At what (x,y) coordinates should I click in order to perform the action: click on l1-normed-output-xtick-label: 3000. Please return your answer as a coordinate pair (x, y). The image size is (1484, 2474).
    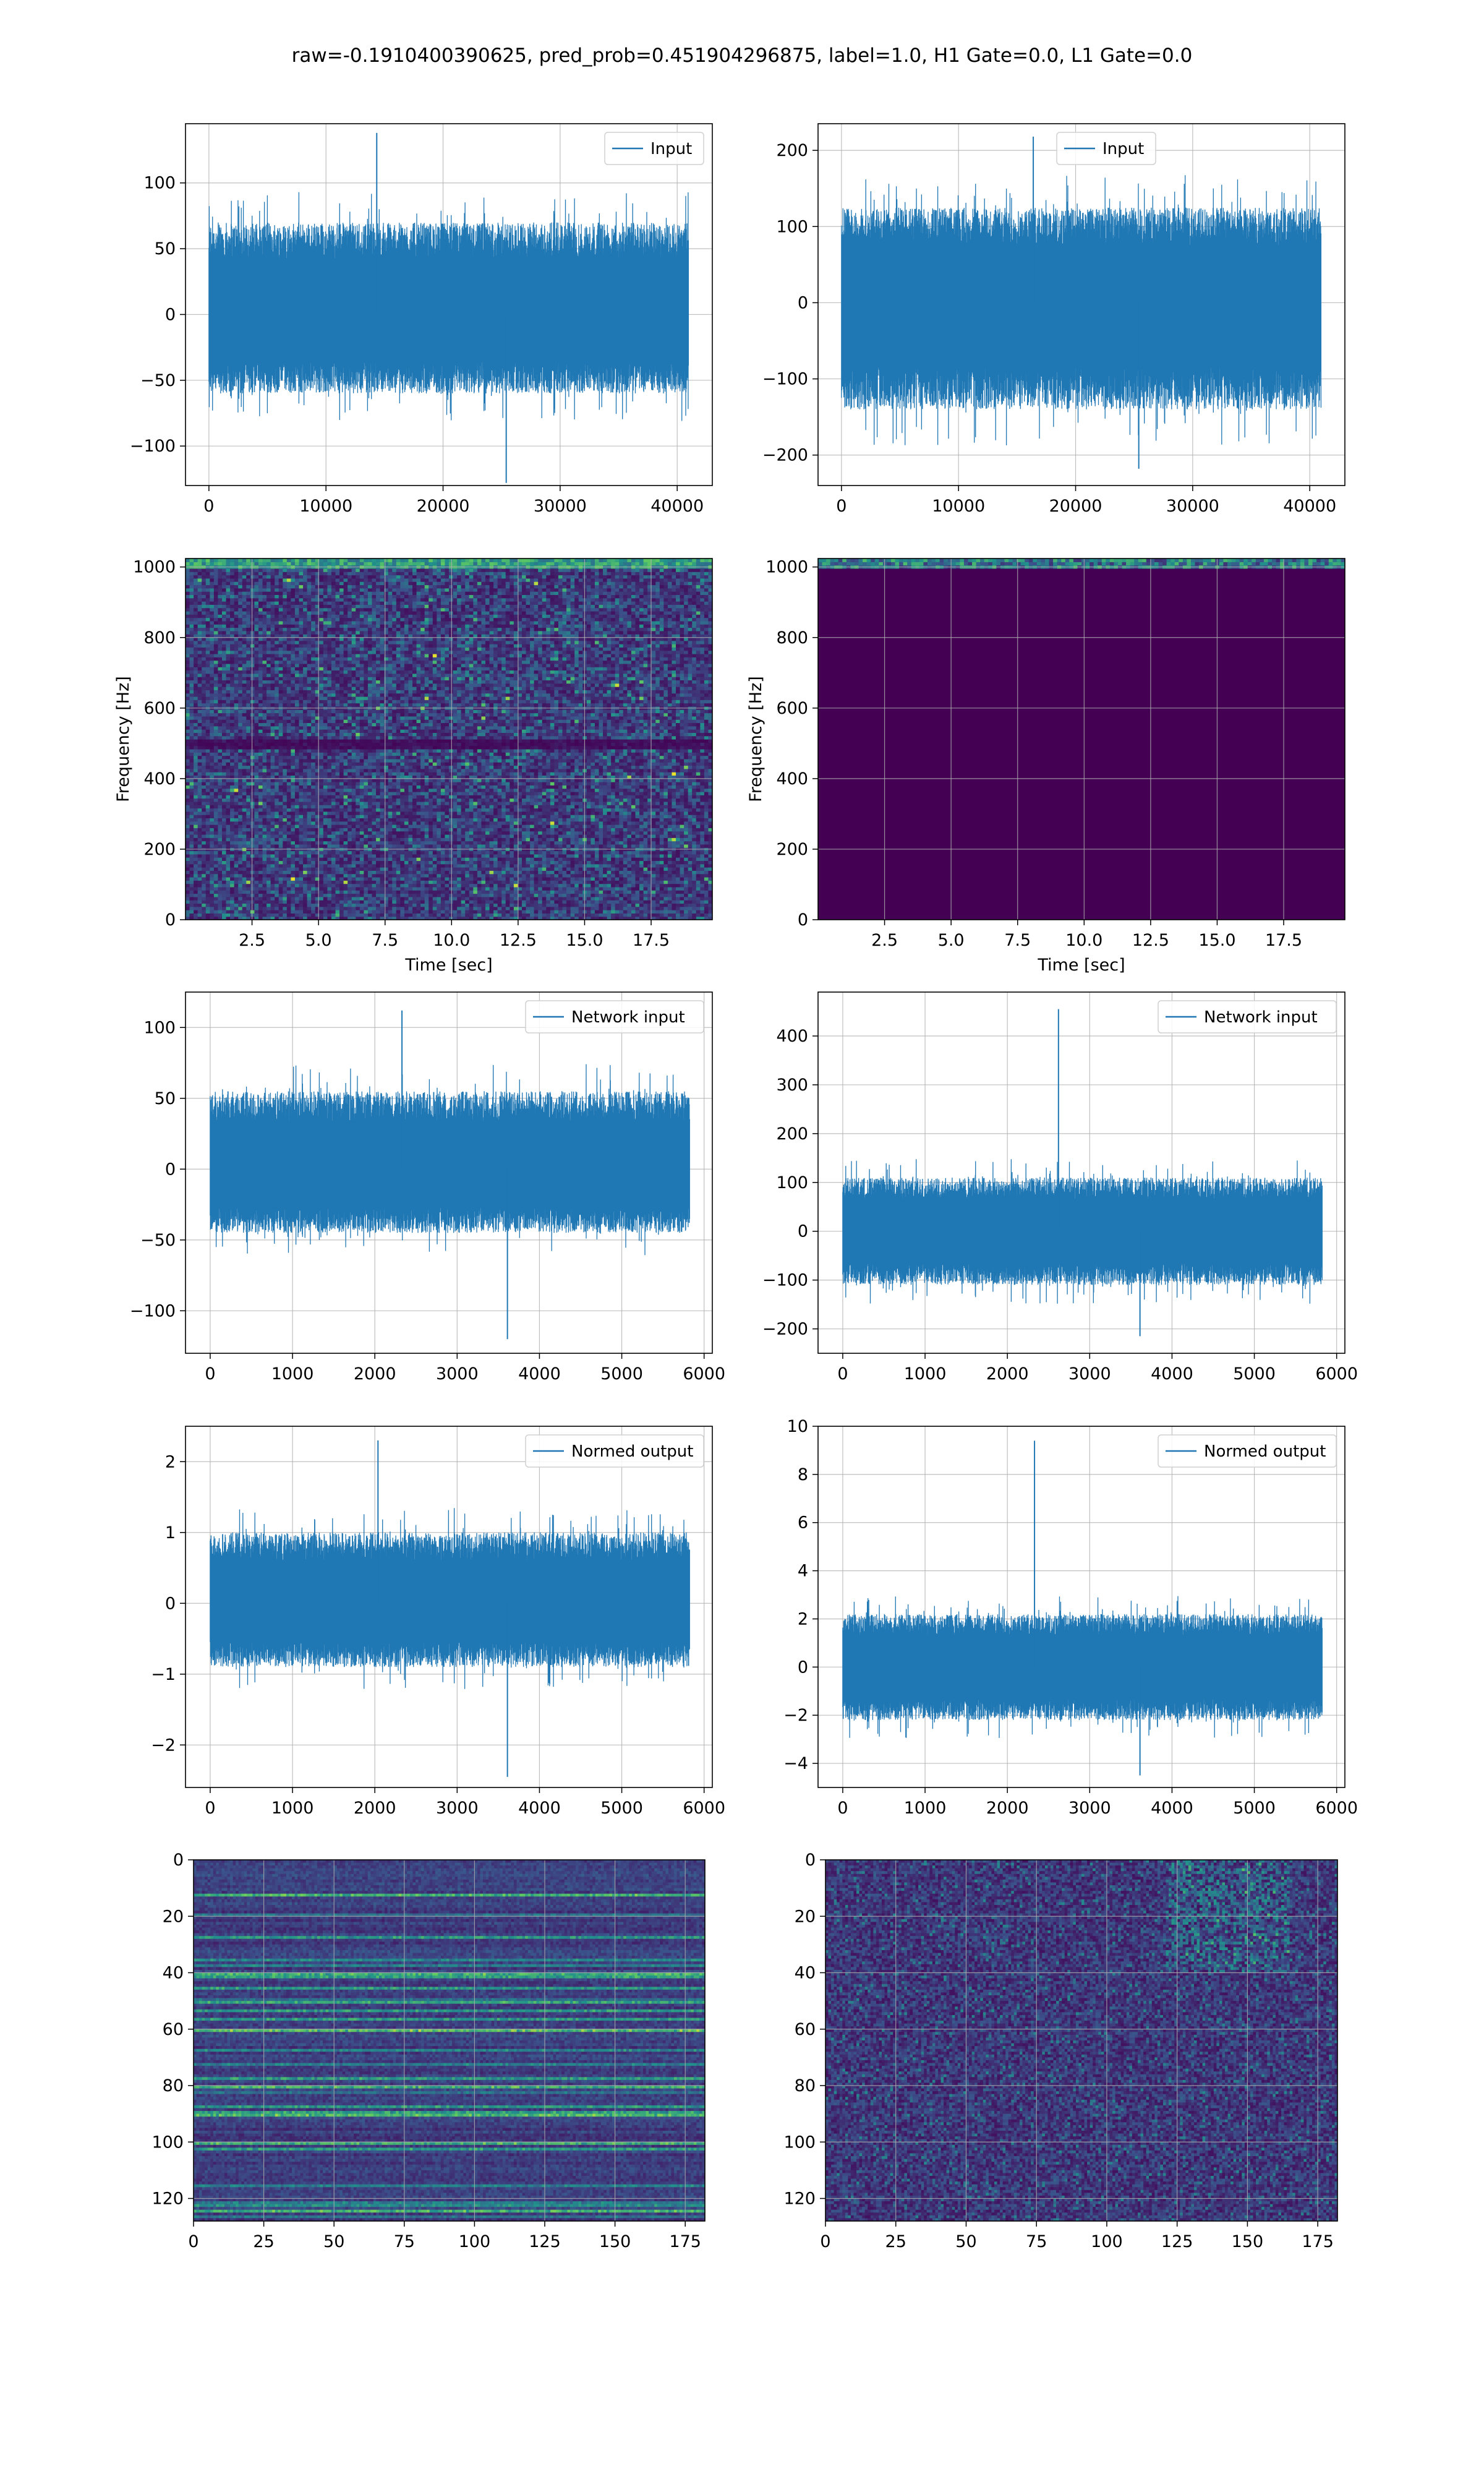
    Looking at the image, I should click on (1089, 1808).